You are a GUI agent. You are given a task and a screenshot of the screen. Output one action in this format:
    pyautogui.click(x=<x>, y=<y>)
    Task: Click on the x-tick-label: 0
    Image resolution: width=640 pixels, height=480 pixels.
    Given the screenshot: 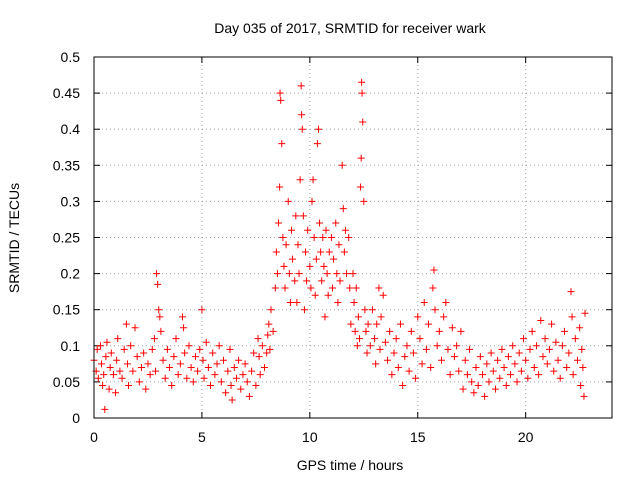 What is the action you would take?
    pyautogui.click(x=94, y=437)
    